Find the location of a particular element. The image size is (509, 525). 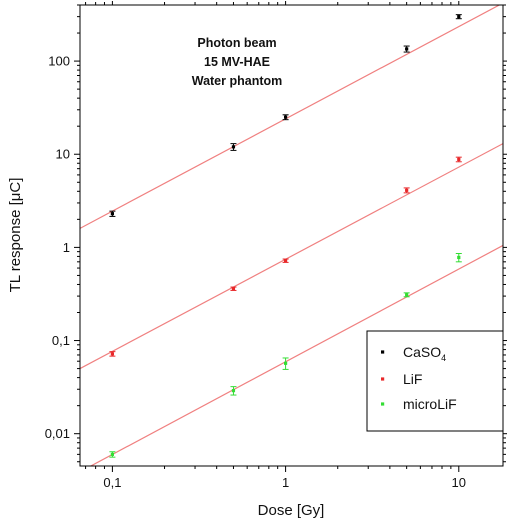

annotation-line-3: Water phantom is located at coordinates (237, 81).